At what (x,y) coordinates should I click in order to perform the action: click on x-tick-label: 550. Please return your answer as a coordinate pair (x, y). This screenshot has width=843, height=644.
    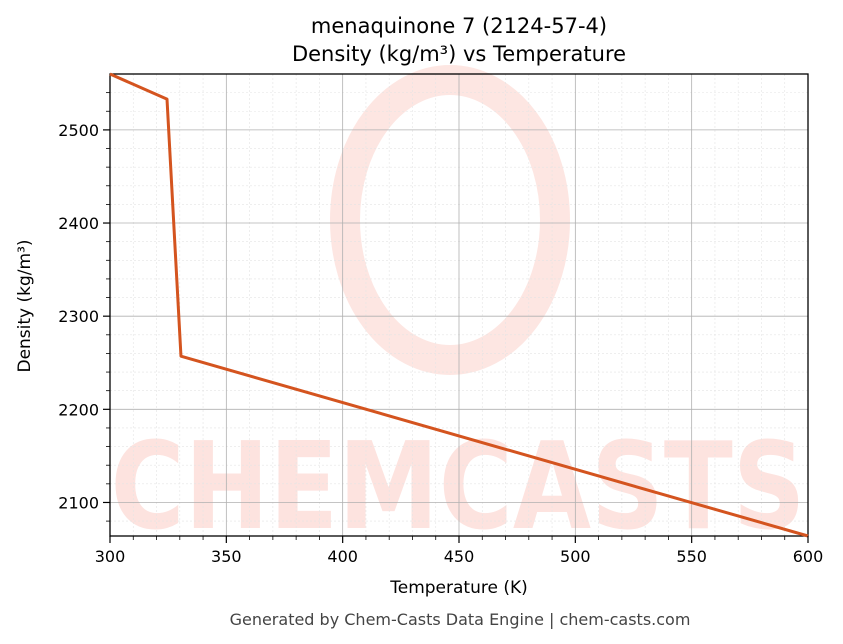
    Looking at the image, I should click on (691, 556).